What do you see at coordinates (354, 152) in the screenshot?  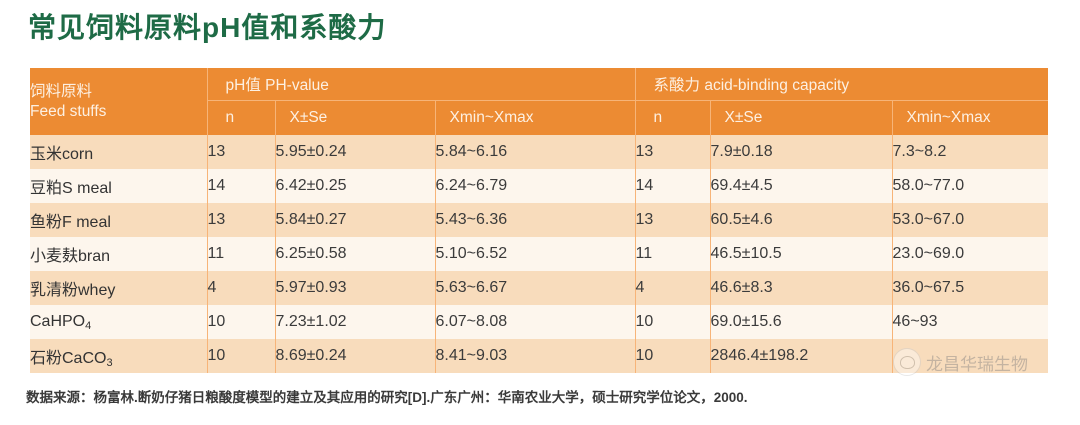 I see `cell-ph-mean: 5.95±0.24` at bounding box center [354, 152].